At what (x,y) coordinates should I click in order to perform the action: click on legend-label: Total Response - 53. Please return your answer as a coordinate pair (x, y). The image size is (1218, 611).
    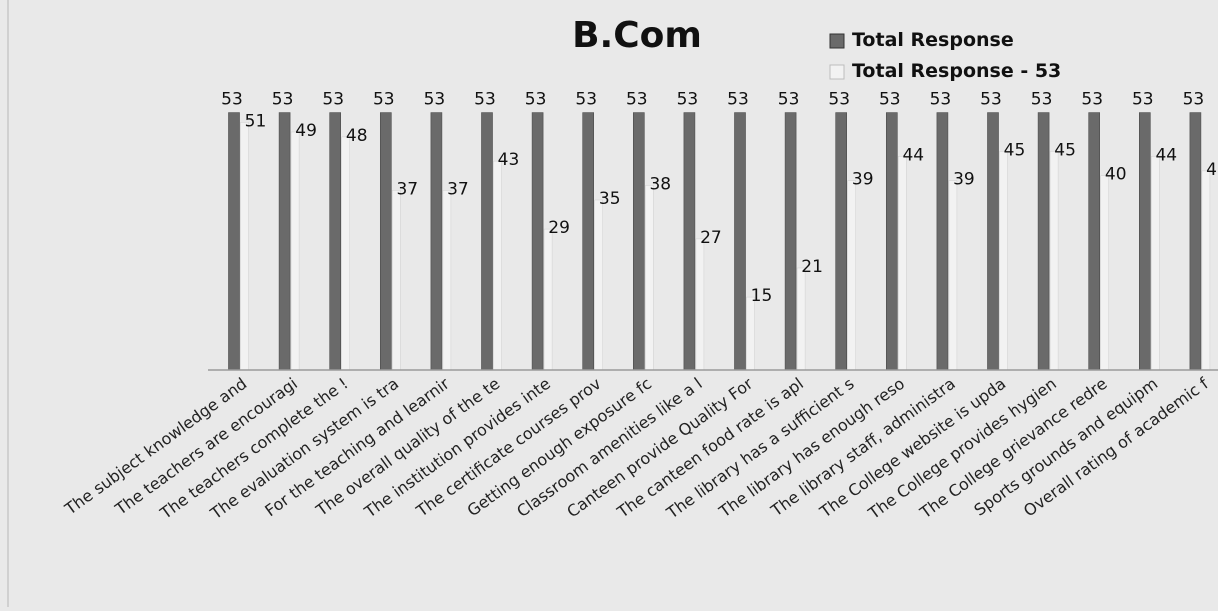
    Looking at the image, I should click on (956, 71).